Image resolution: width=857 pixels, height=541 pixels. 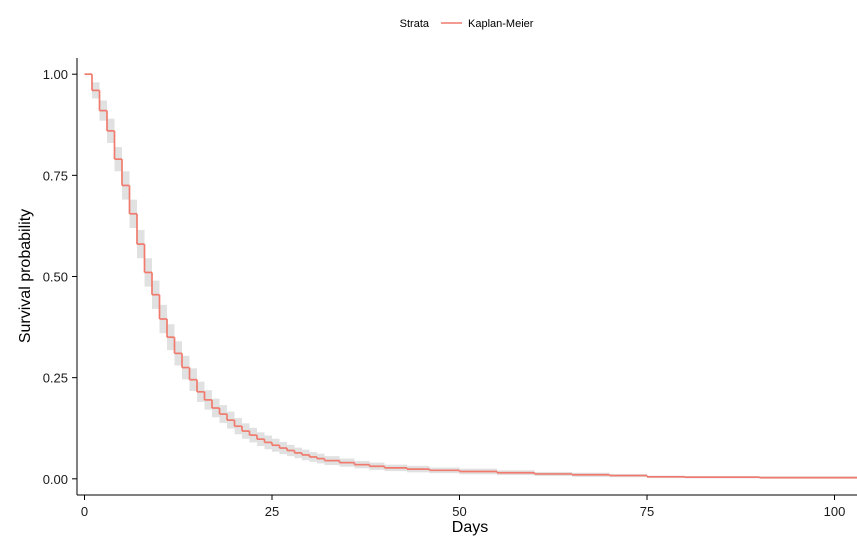 What do you see at coordinates (55, 479) in the screenshot?
I see `y-tick-label: 0.00` at bounding box center [55, 479].